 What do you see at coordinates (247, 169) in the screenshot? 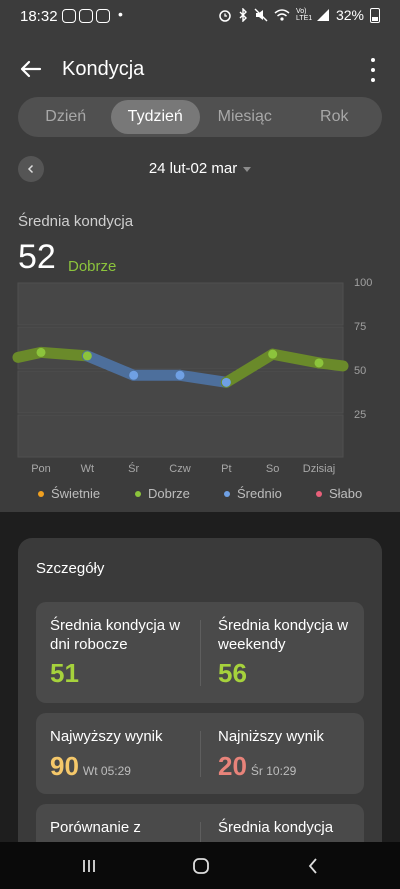
I see `dropdown-caret-icon` at bounding box center [247, 169].